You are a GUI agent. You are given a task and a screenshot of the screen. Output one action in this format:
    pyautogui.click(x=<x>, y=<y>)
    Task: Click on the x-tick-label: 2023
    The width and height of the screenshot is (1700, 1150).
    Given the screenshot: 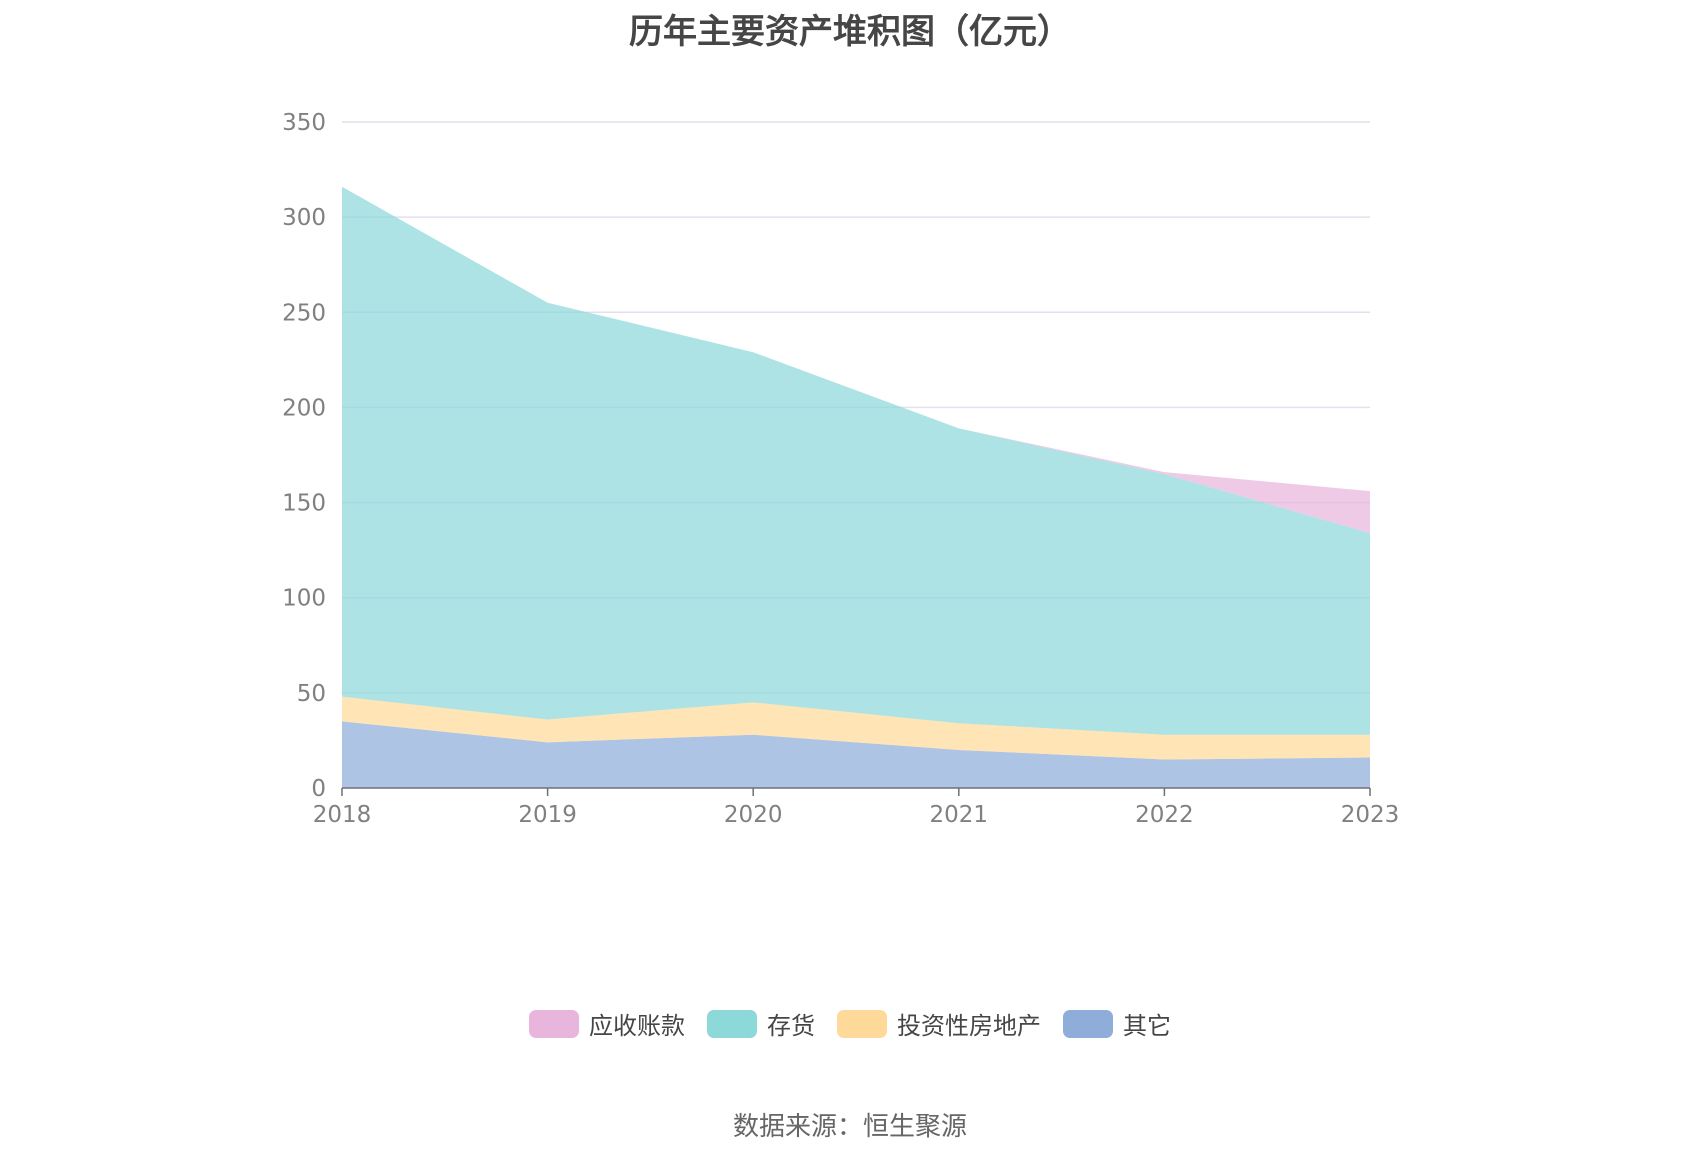 What is the action you would take?
    pyautogui.click(x=1370, y=815)
    